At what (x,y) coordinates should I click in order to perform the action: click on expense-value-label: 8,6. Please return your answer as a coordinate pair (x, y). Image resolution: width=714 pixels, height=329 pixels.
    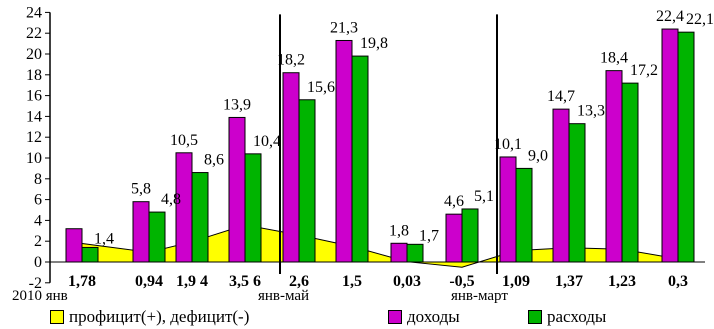
    Looking at the image, I should click on (214, 160).